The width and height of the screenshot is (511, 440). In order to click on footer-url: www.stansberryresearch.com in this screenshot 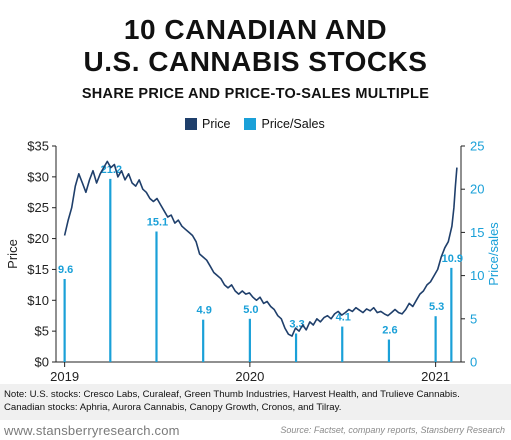, I will do `click(92, 430)`.